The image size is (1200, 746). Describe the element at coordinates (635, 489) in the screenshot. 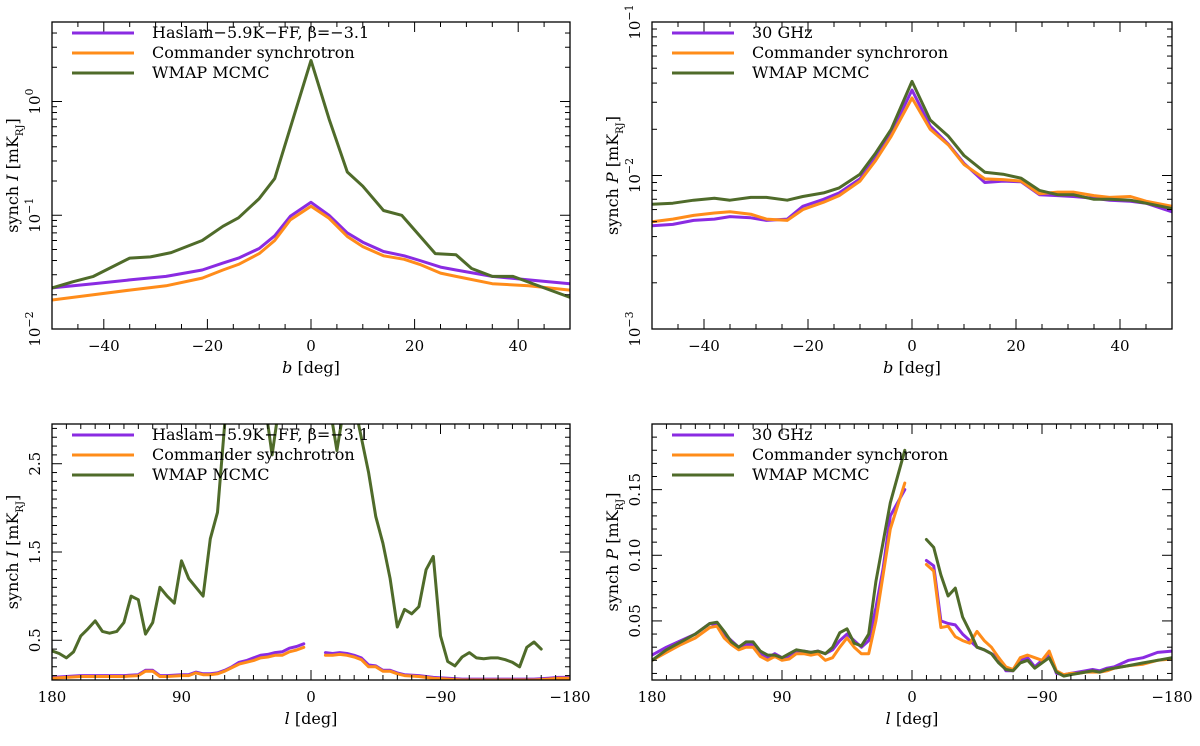

I see `y-tick-label: 0.15` at that location.